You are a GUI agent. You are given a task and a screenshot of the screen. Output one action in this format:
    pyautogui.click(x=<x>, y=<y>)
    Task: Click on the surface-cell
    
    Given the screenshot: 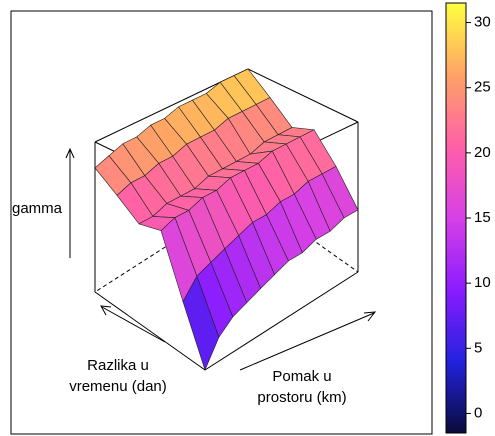 What is the action you would take?
    pyautogui.click(x=201, y=323)
    